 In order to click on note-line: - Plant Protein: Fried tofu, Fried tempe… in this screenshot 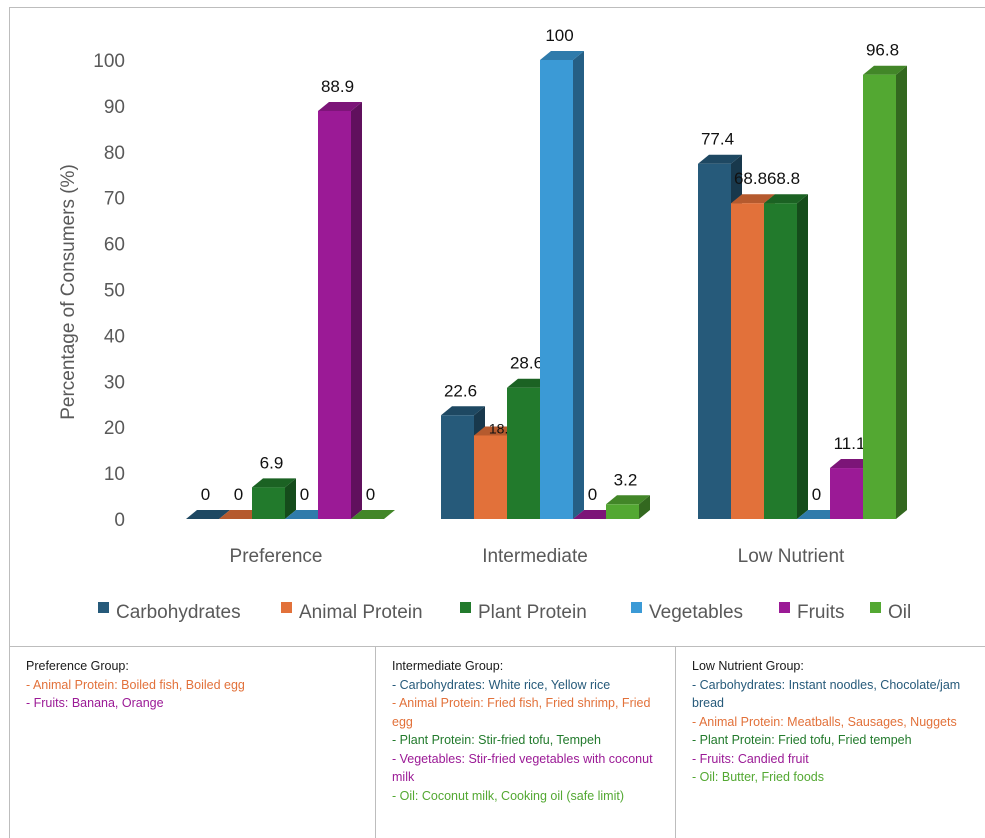, I will do `click(802, 740)`.